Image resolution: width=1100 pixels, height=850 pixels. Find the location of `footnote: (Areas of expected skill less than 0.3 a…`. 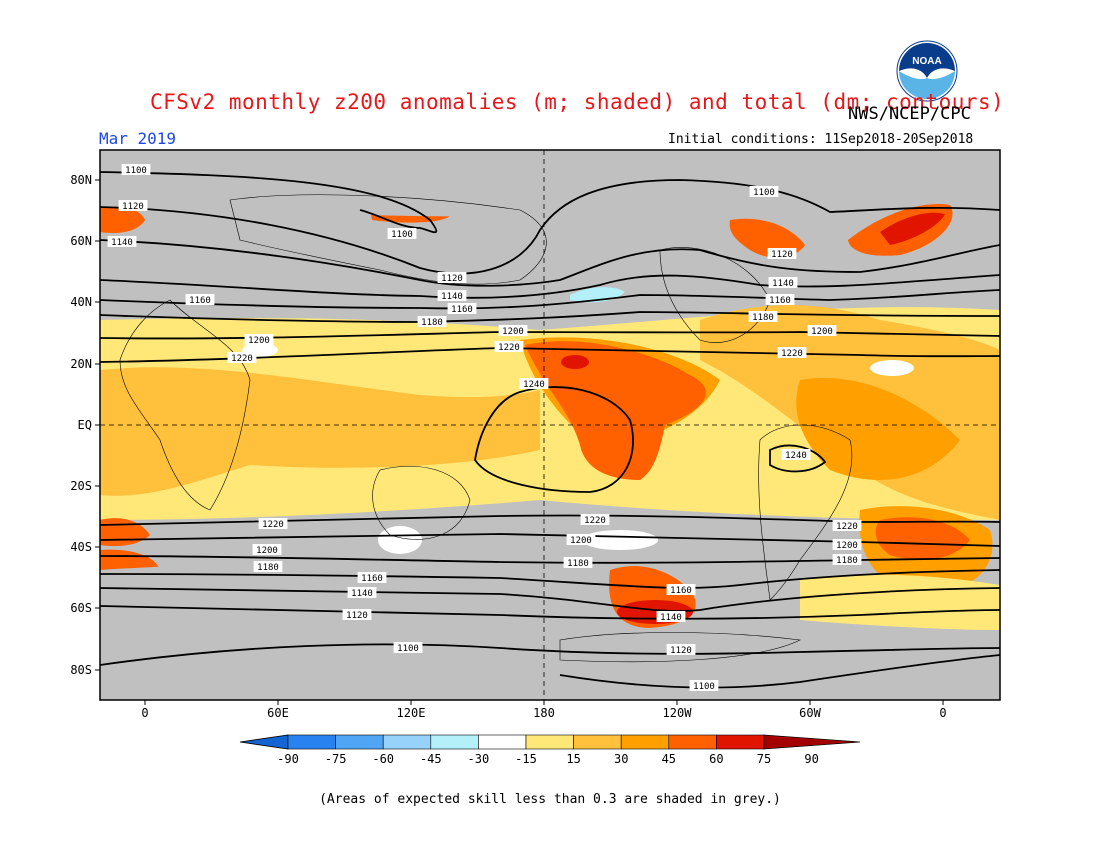

footnote: (Areas of expected skill less than 0.3 a… is located at coordinates (550, 799).